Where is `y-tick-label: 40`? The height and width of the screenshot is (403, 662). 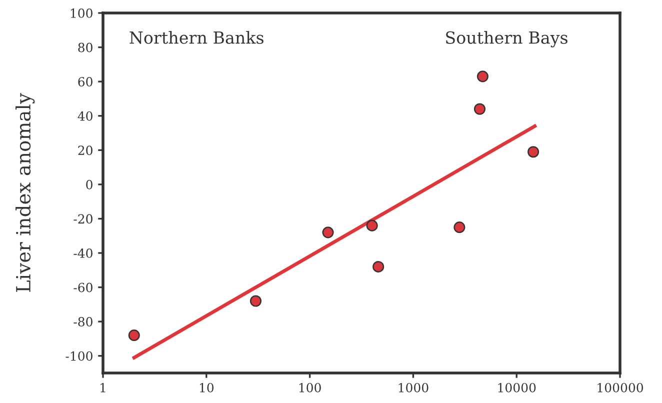 y-tick-label: 40 is located at coordinates (85, 116).